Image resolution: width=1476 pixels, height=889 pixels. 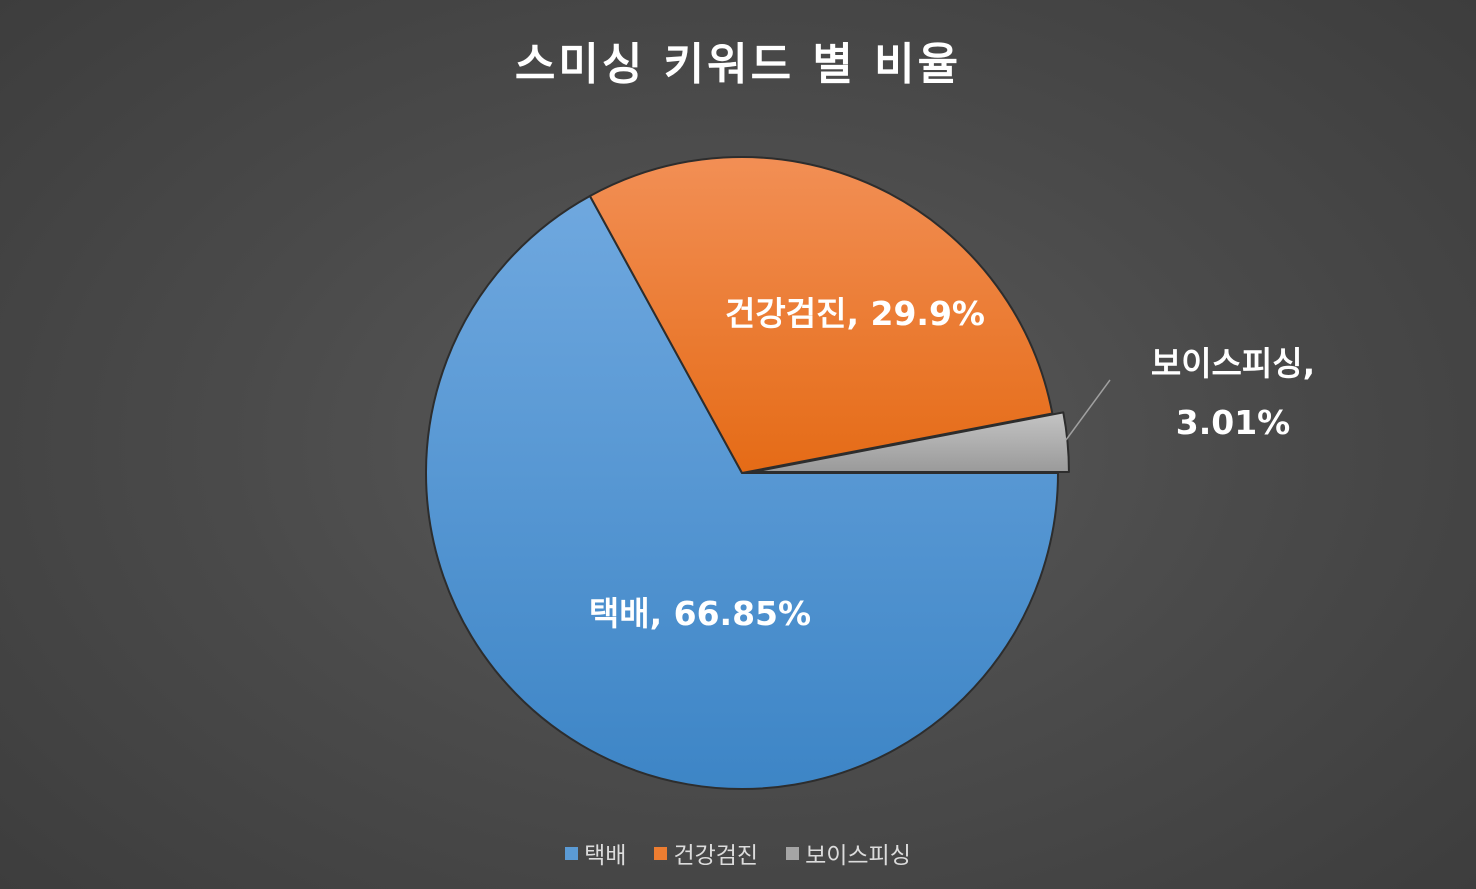 I want to click on legend-swatch-delivery, so click(x=572, y=853).